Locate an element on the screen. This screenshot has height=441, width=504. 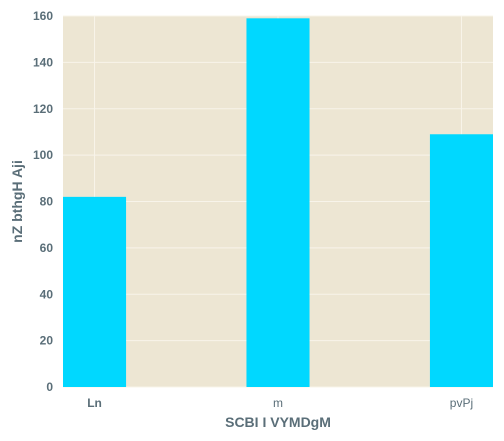
x-tick-label: m is located at coordinates (278, 403).